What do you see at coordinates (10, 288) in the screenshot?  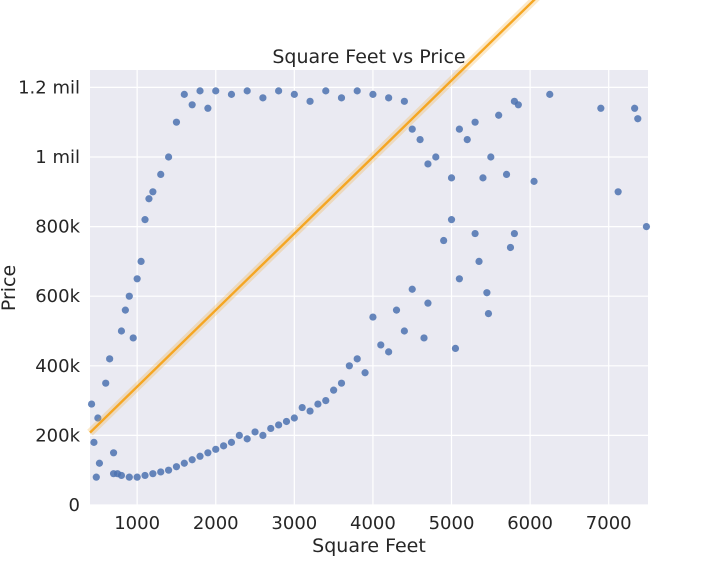 I see `y-axis-title: Price` at bounding box center [10, 288].